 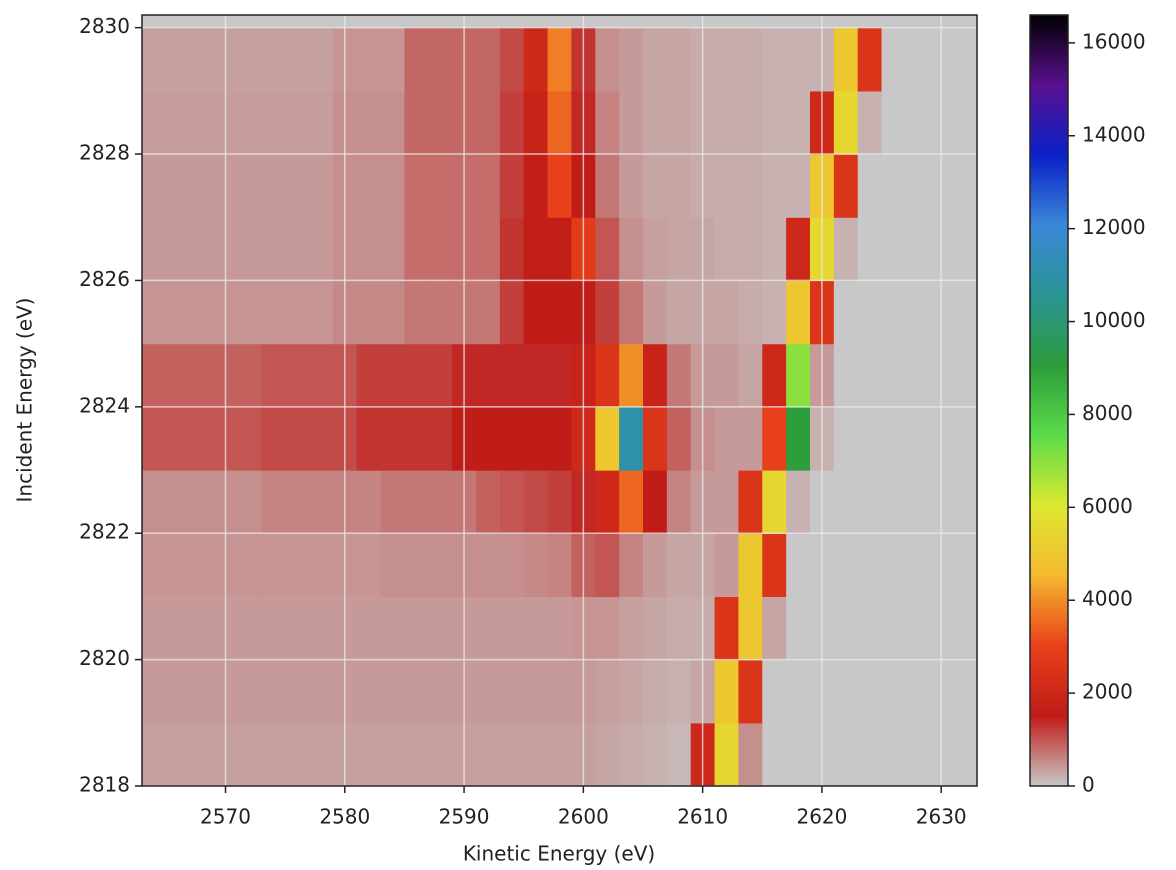 What do you see at coordinates (1107, 506) in the screenshot?
I see `colorbar-tick-label: 6000` at bounding box center [1107, 506].